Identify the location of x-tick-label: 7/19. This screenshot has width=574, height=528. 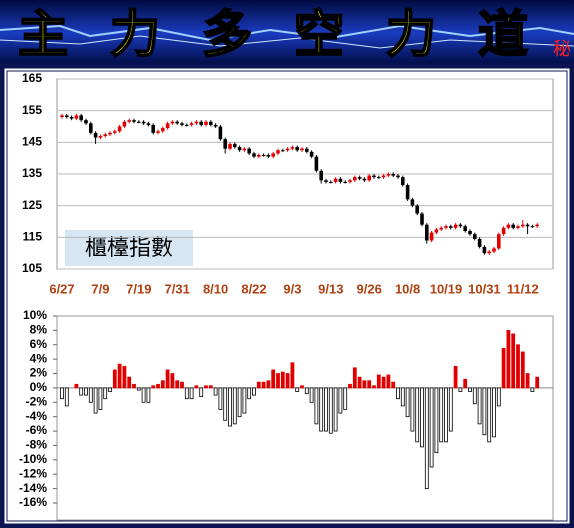
(138, 288).